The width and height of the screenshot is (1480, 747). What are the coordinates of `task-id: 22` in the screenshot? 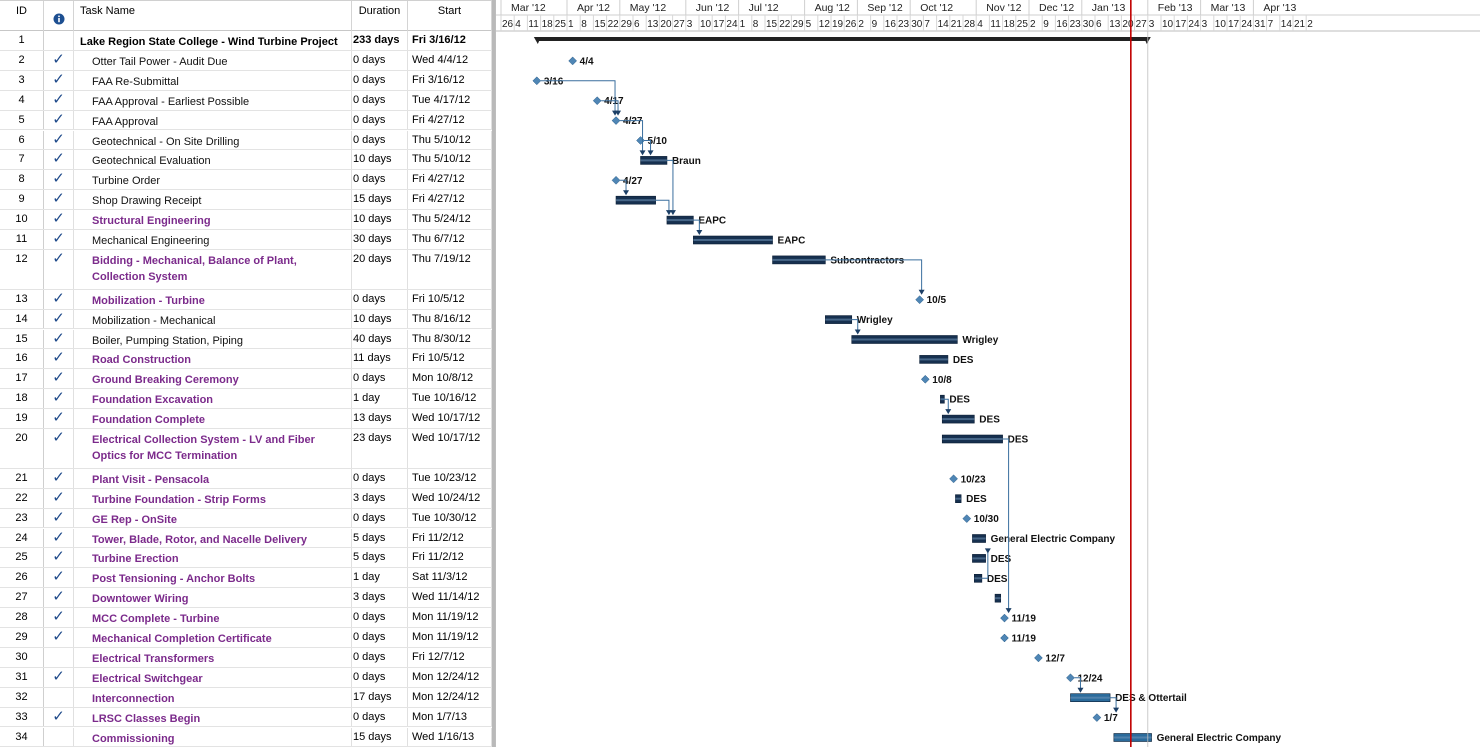 It's located at (22, 498).